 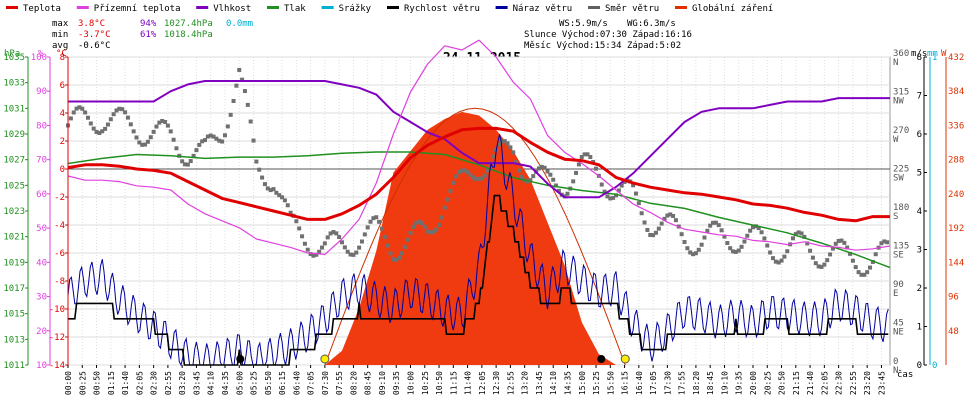 I want to click on pressure-tick-label: 1025, so click(x=14, y=186).